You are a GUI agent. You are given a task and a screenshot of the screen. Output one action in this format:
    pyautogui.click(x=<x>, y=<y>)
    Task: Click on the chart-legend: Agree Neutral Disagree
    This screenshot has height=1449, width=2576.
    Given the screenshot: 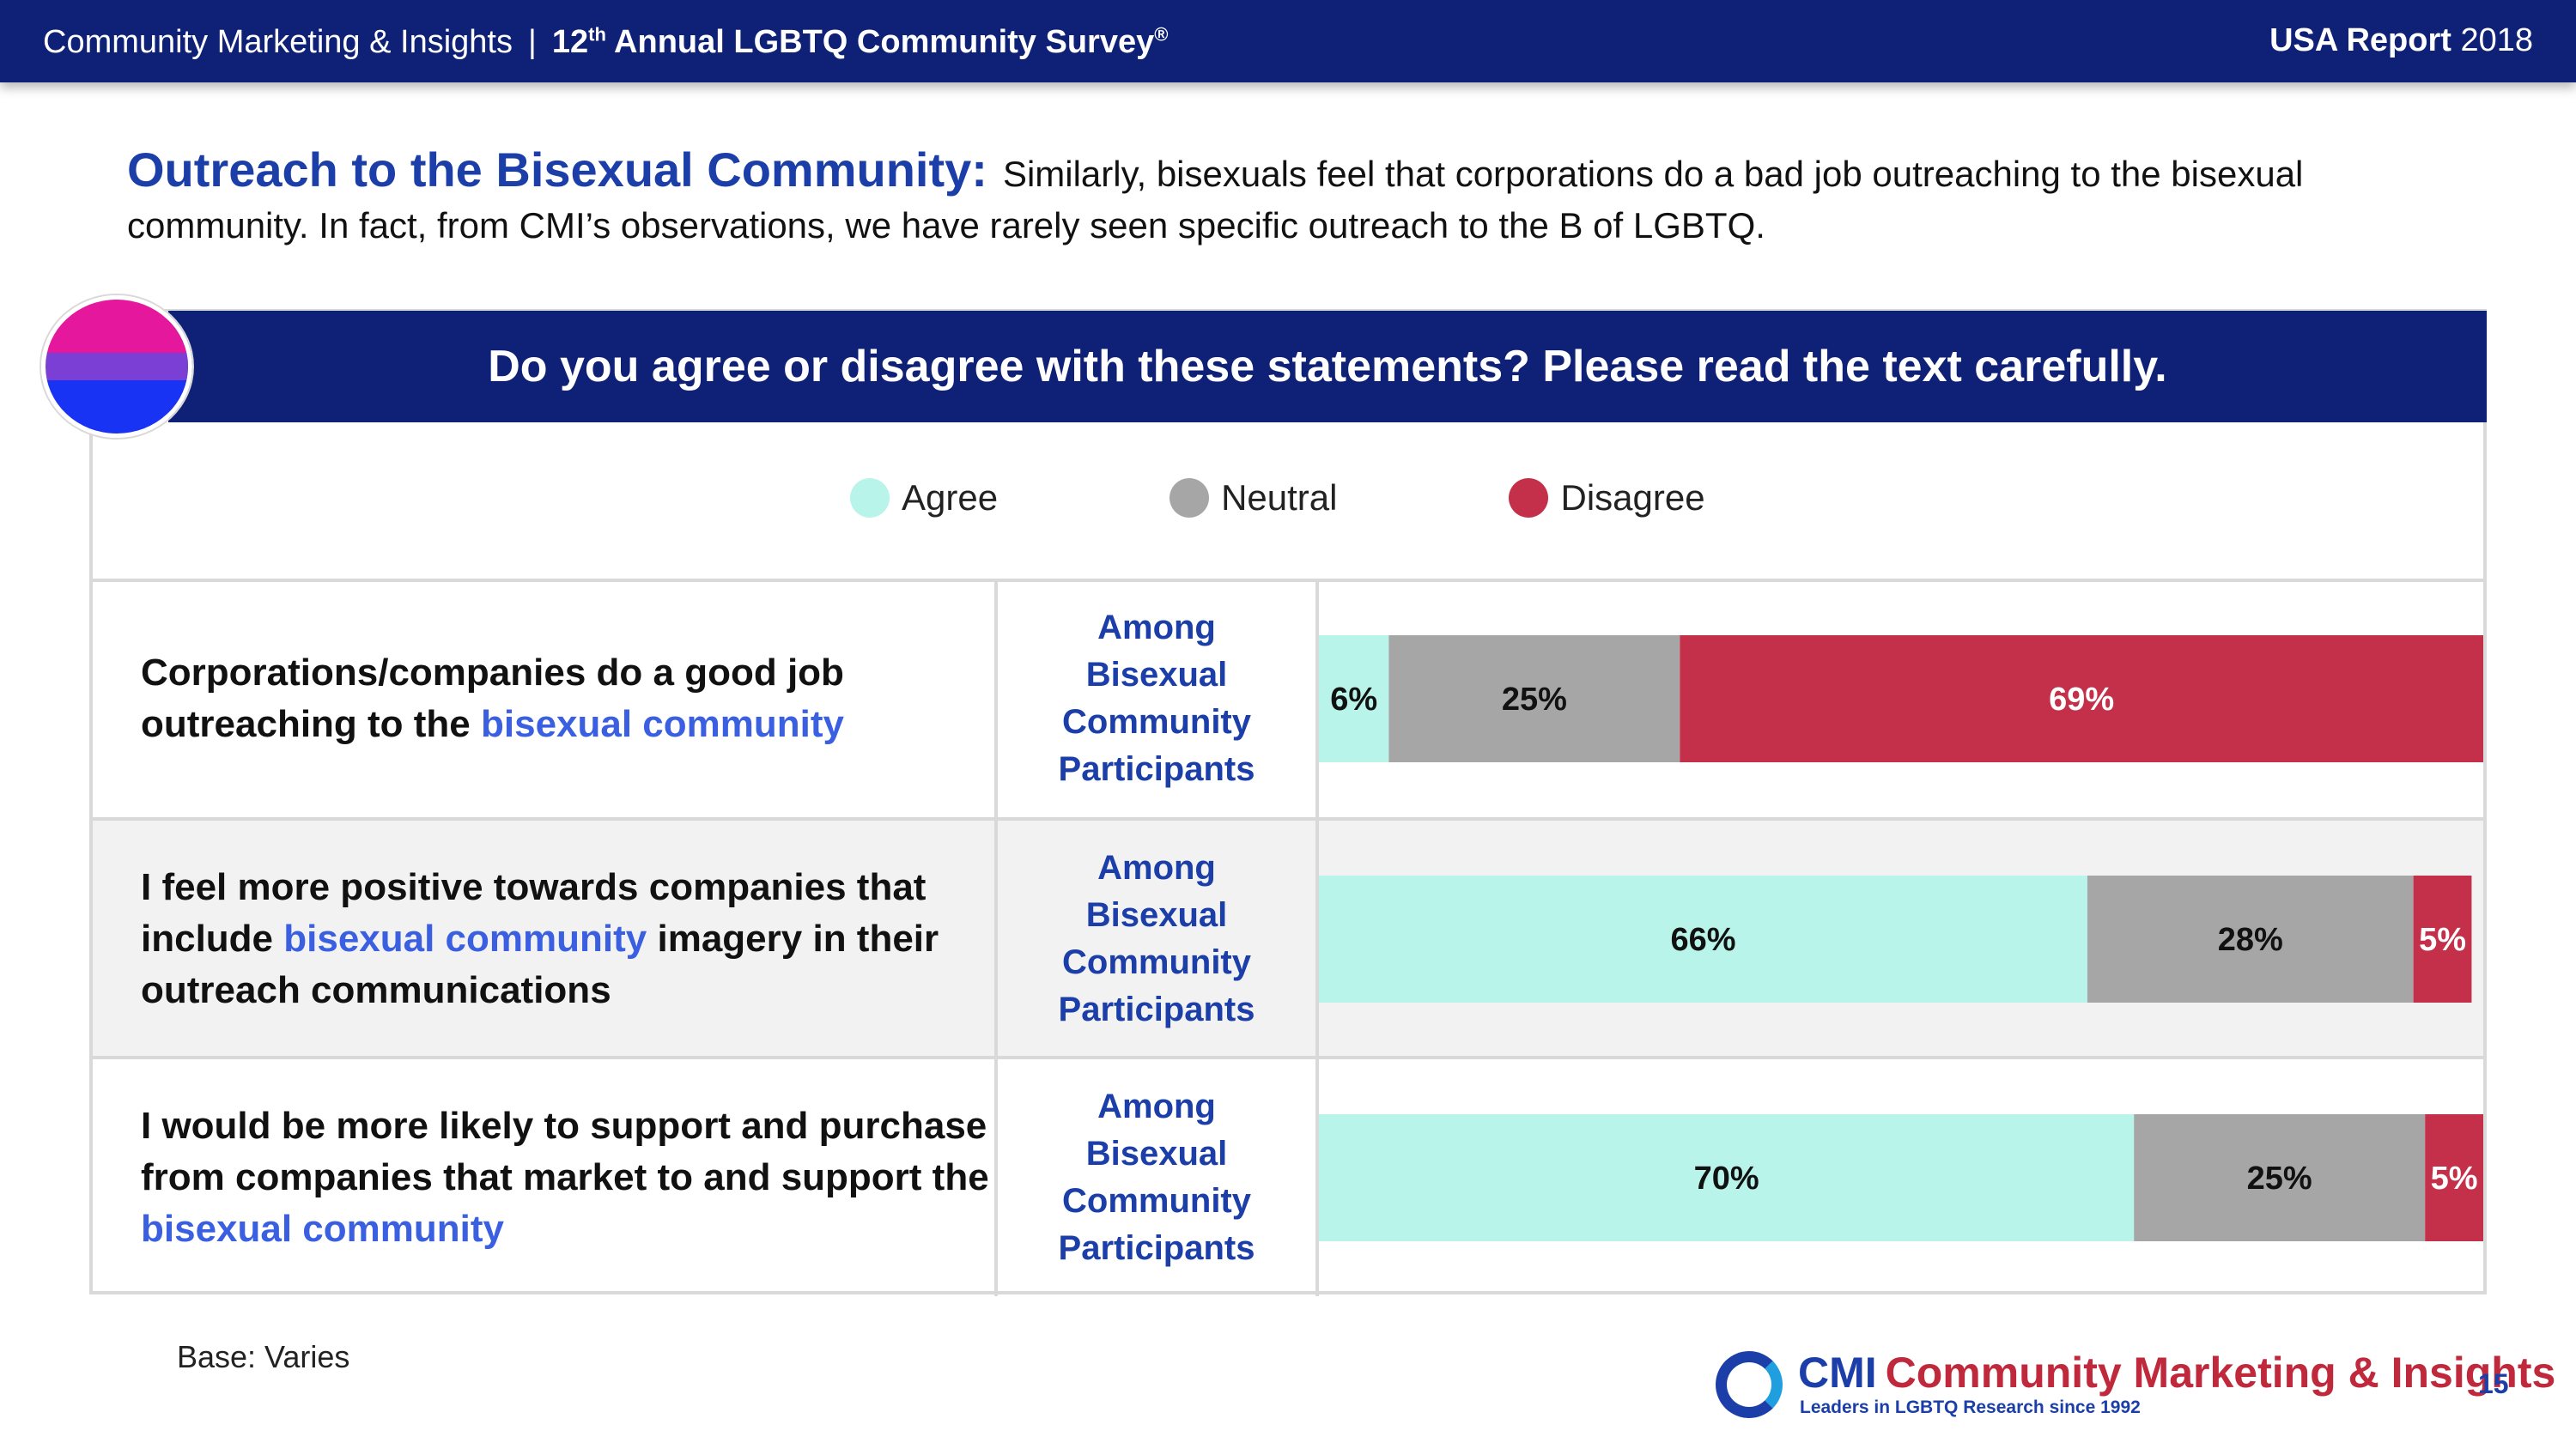 What is the action you would take?
    pyautogui.click(x=1363, y=497)
    